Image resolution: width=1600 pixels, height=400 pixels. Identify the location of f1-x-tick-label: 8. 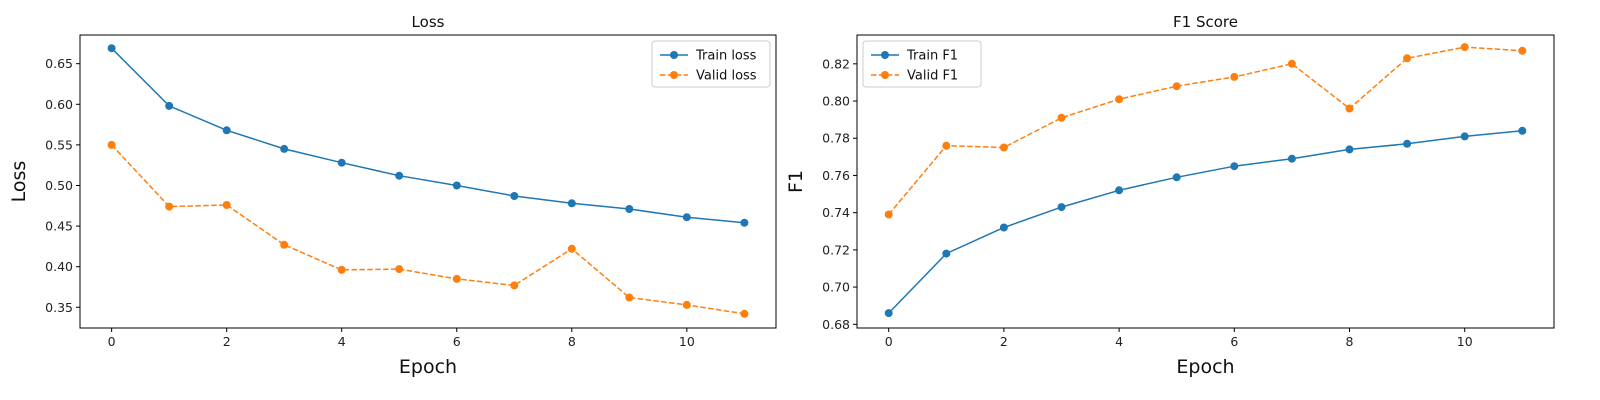
(1350, 341).